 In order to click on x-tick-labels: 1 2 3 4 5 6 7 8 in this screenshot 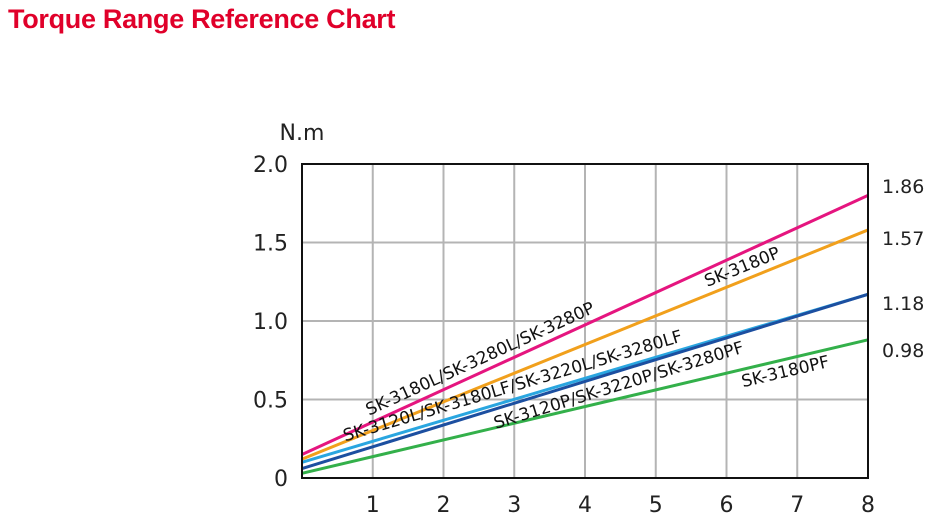, I will do `click(620, 505)`.